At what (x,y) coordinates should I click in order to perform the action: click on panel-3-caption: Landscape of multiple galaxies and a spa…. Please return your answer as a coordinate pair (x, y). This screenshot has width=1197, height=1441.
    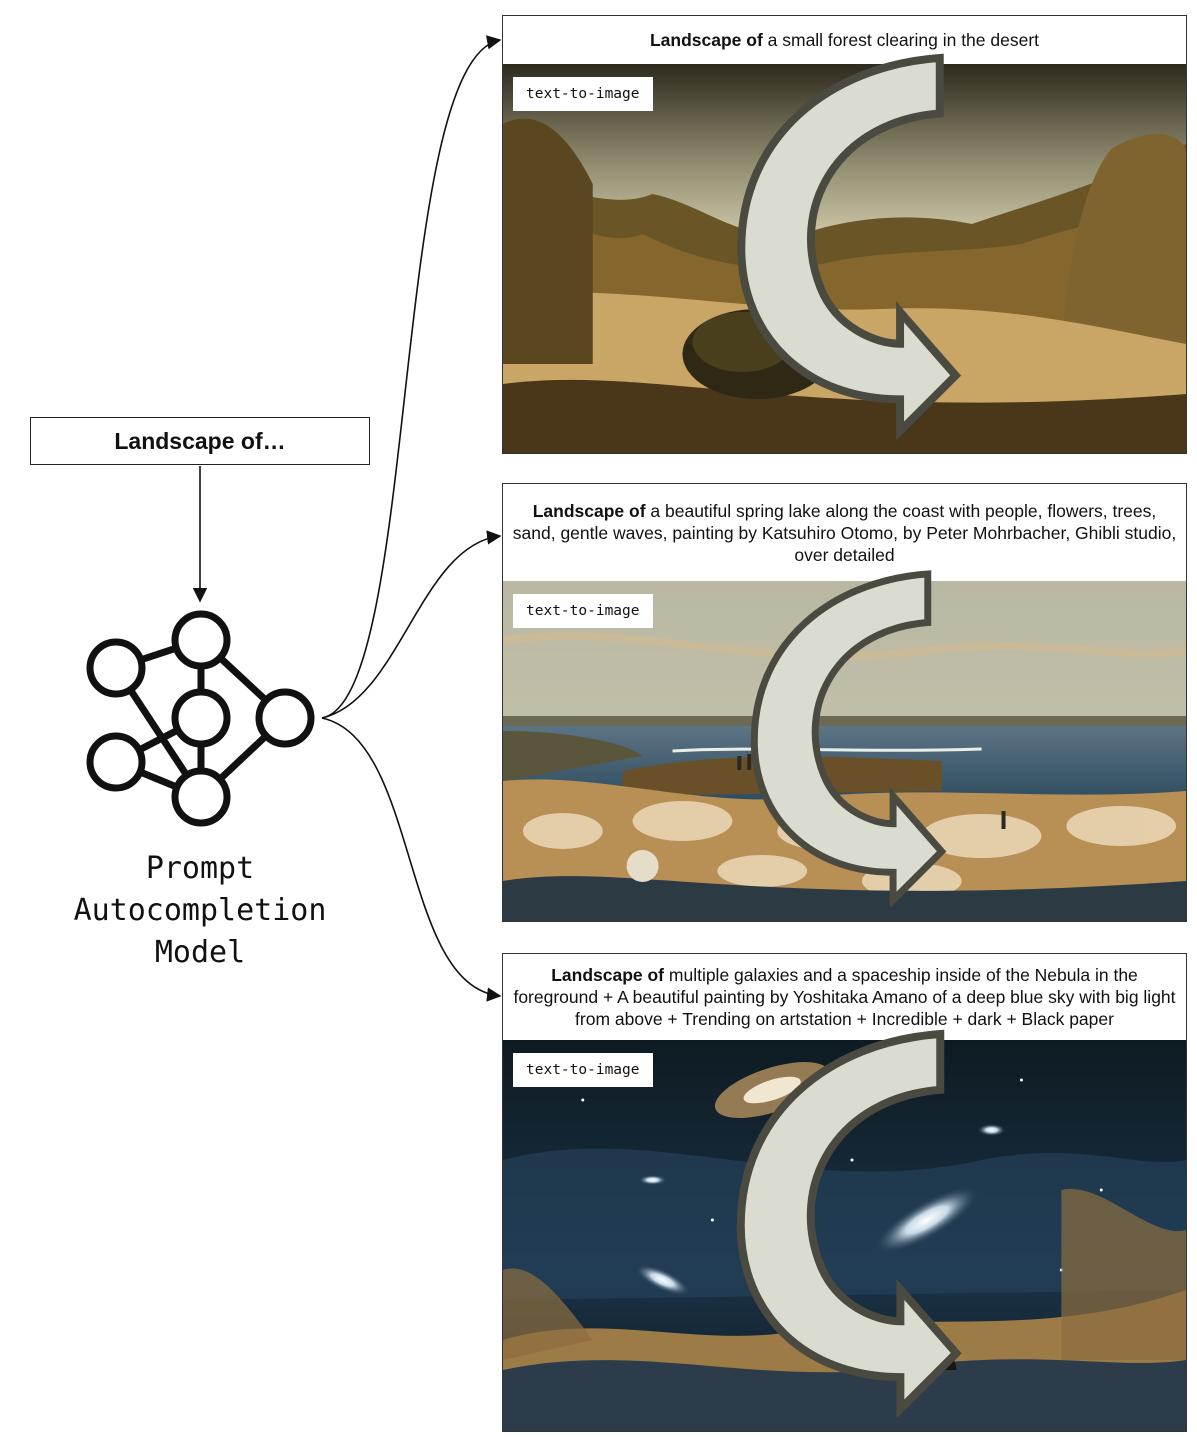
    Looking at the image, I should click on (844, 997).